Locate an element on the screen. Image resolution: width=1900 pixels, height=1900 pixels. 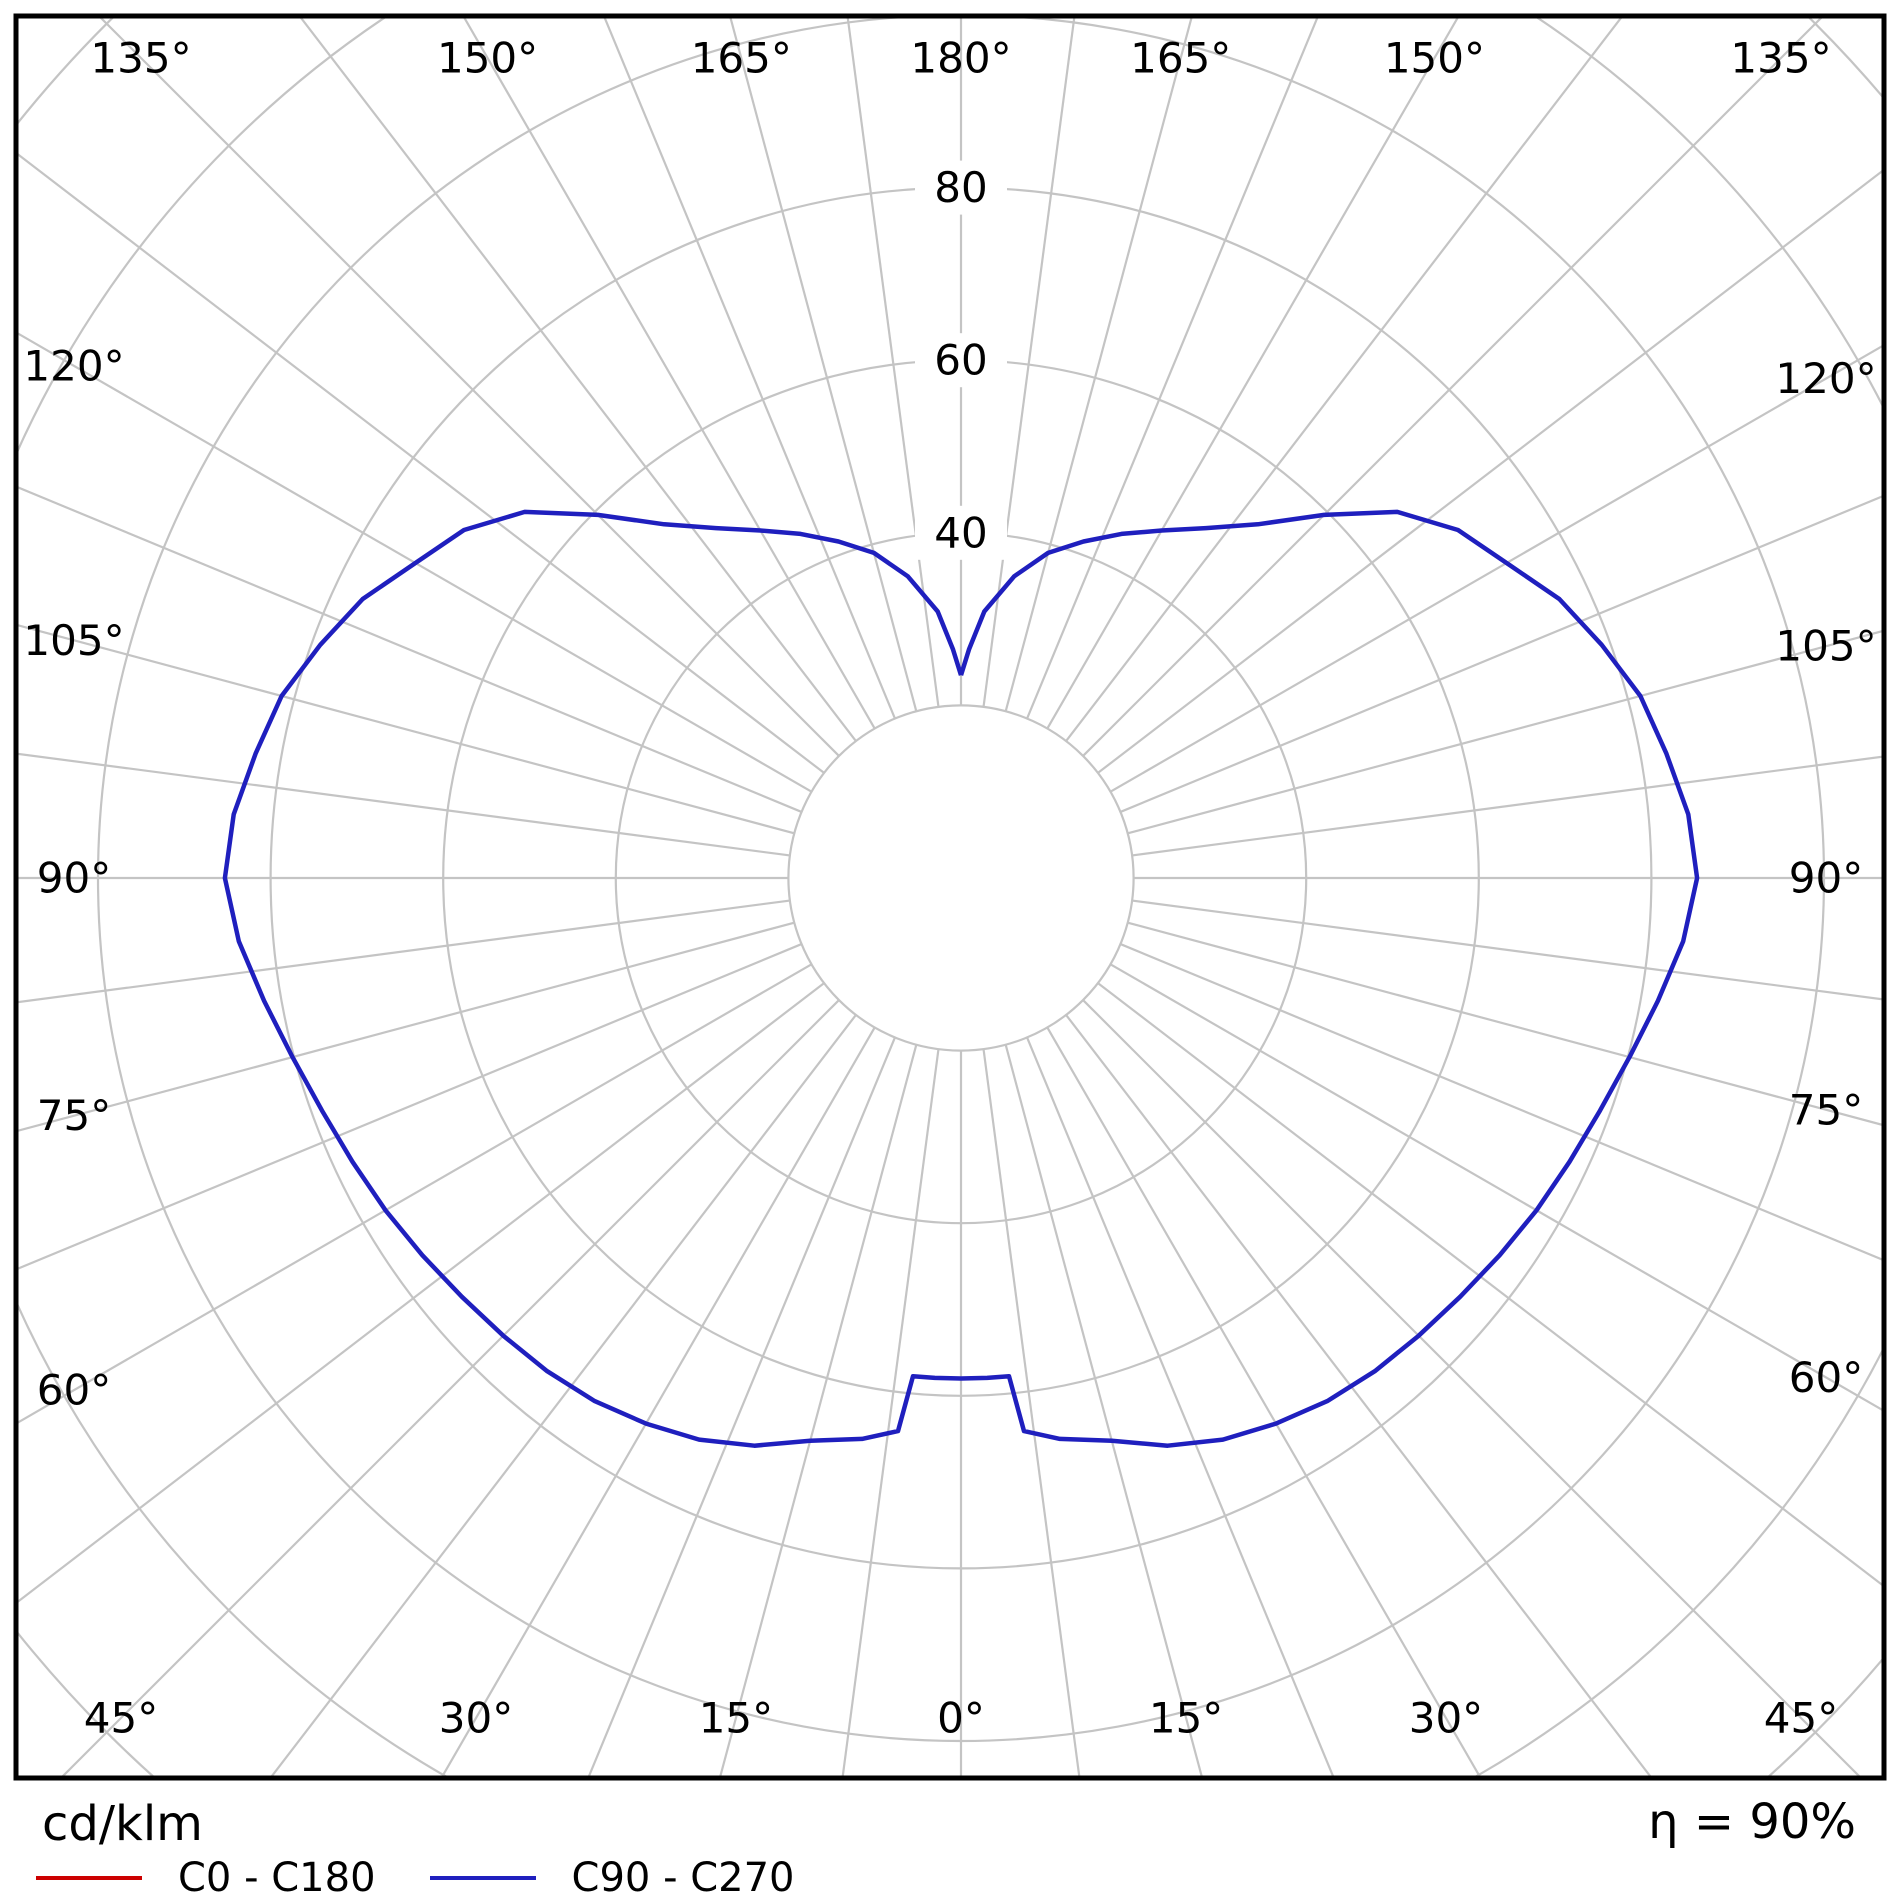
ring-label: 40 is located at coordinates (960, 532).